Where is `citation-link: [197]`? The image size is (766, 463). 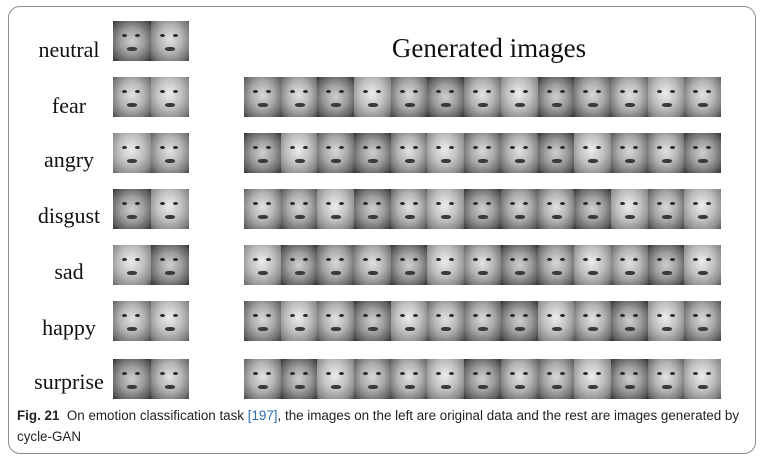
citation-link: [197] is located at coordinates (262, 415).